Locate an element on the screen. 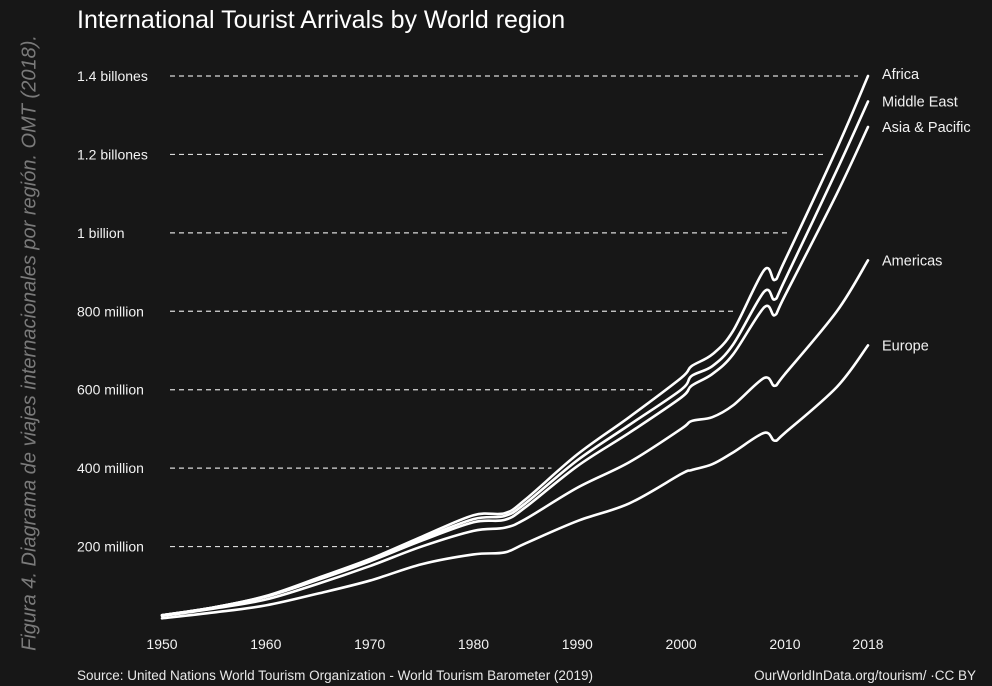  x-tick-label: 1960 is located at coordinates (265, 644).